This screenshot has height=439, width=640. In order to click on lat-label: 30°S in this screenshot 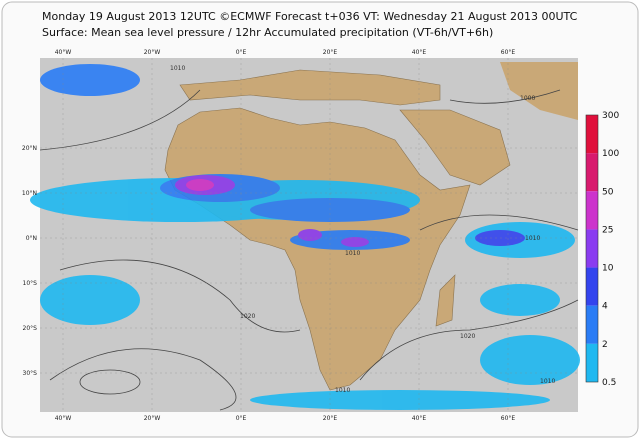, I will do `click(30, 373)`.